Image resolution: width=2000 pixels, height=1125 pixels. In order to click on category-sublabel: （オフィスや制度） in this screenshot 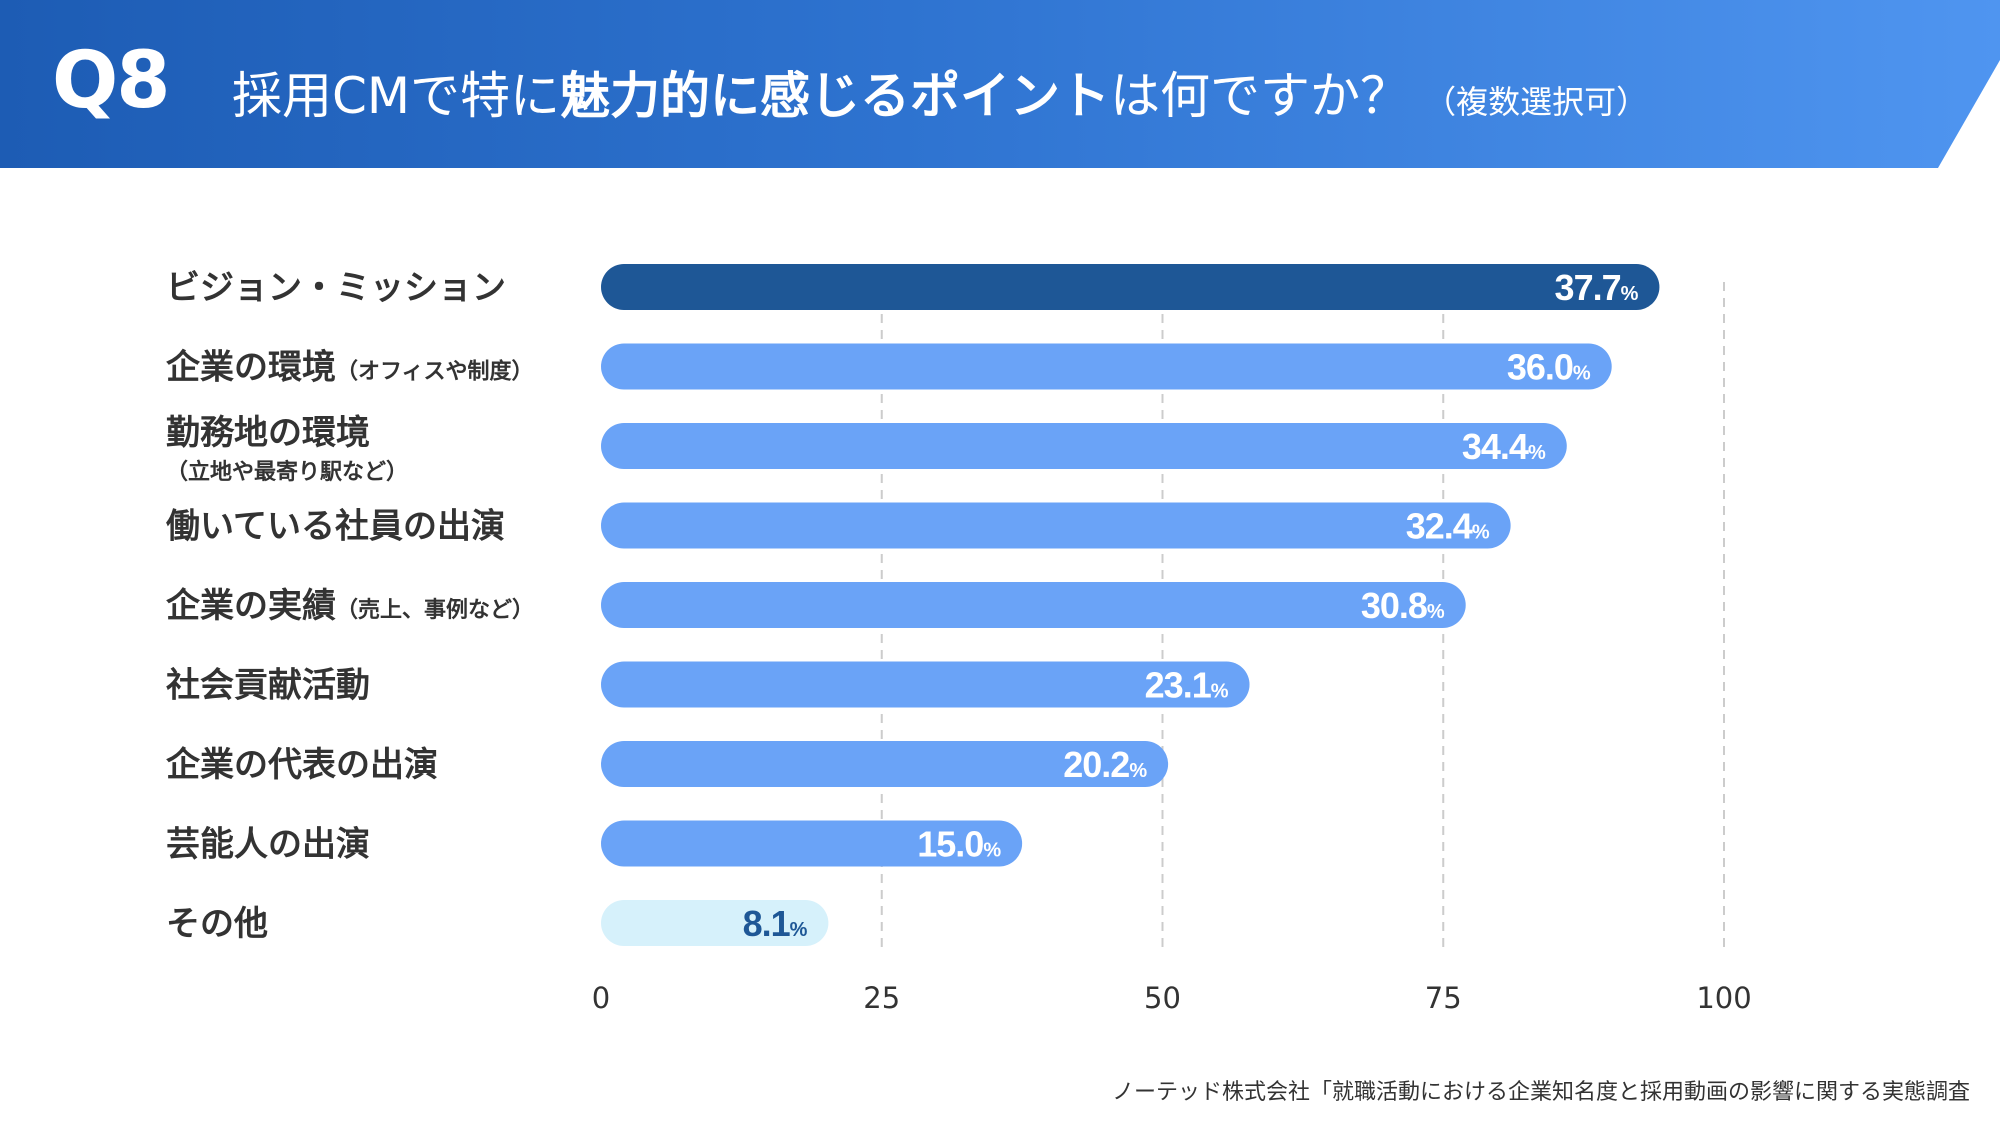, I will do `click(435, 372)`.